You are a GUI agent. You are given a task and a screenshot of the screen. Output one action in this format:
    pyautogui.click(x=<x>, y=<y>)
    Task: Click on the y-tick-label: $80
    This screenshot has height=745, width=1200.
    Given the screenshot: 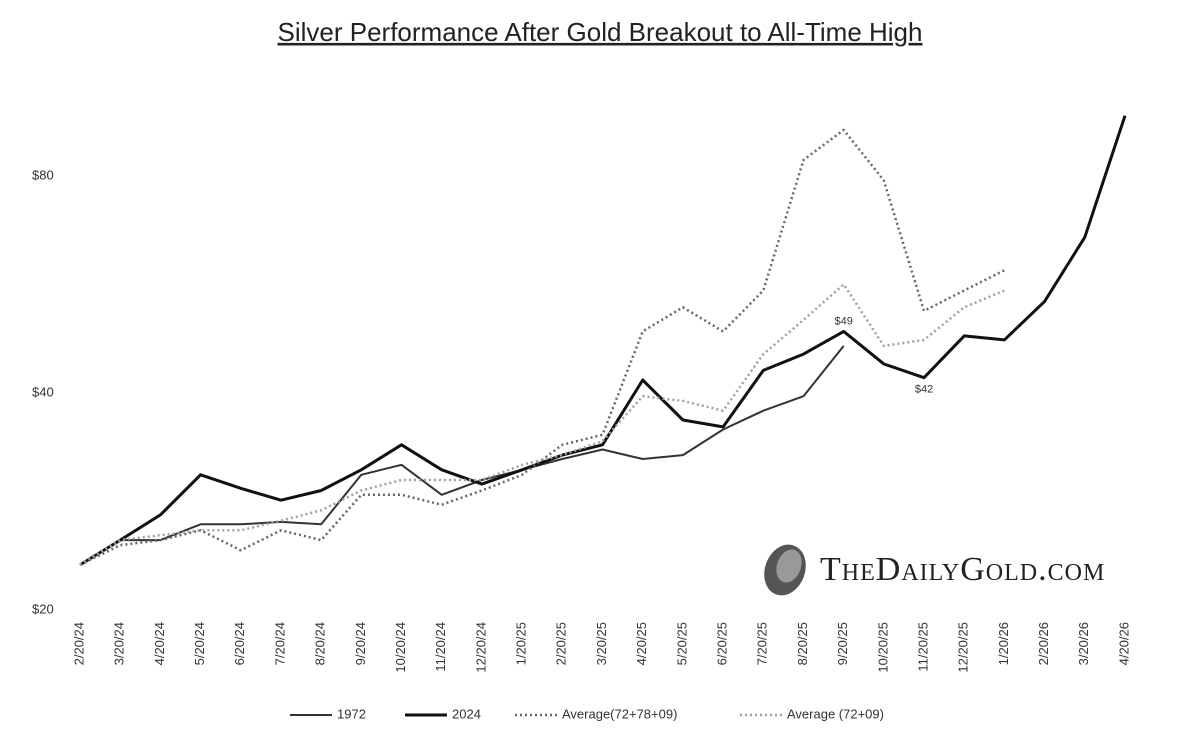 What is the action you would take?
    pyautogui.click(x=43, y=174)
    